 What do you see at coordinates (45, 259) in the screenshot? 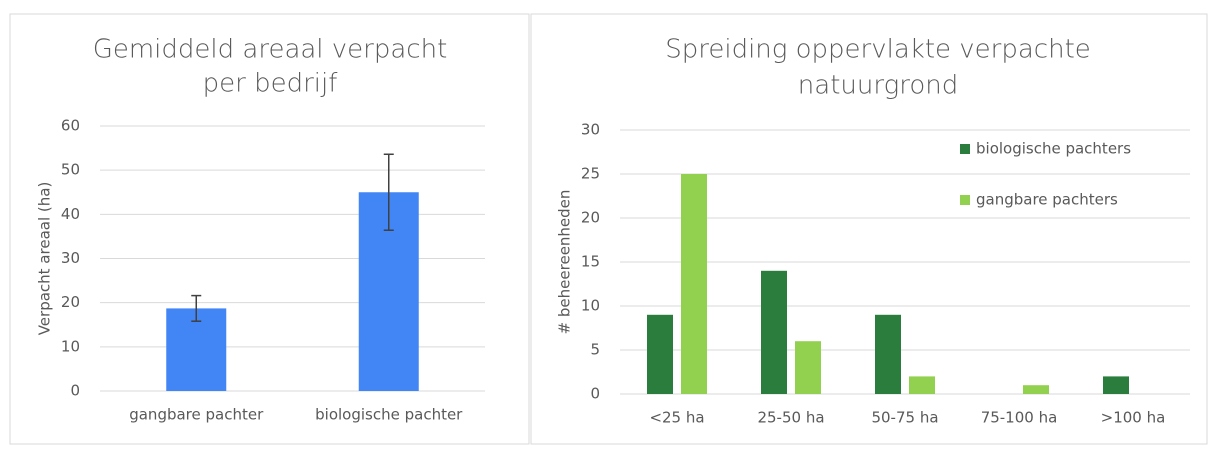
I see `y-axis-label: Verpacht areaal (ha)` at bounding box center [45, 259].